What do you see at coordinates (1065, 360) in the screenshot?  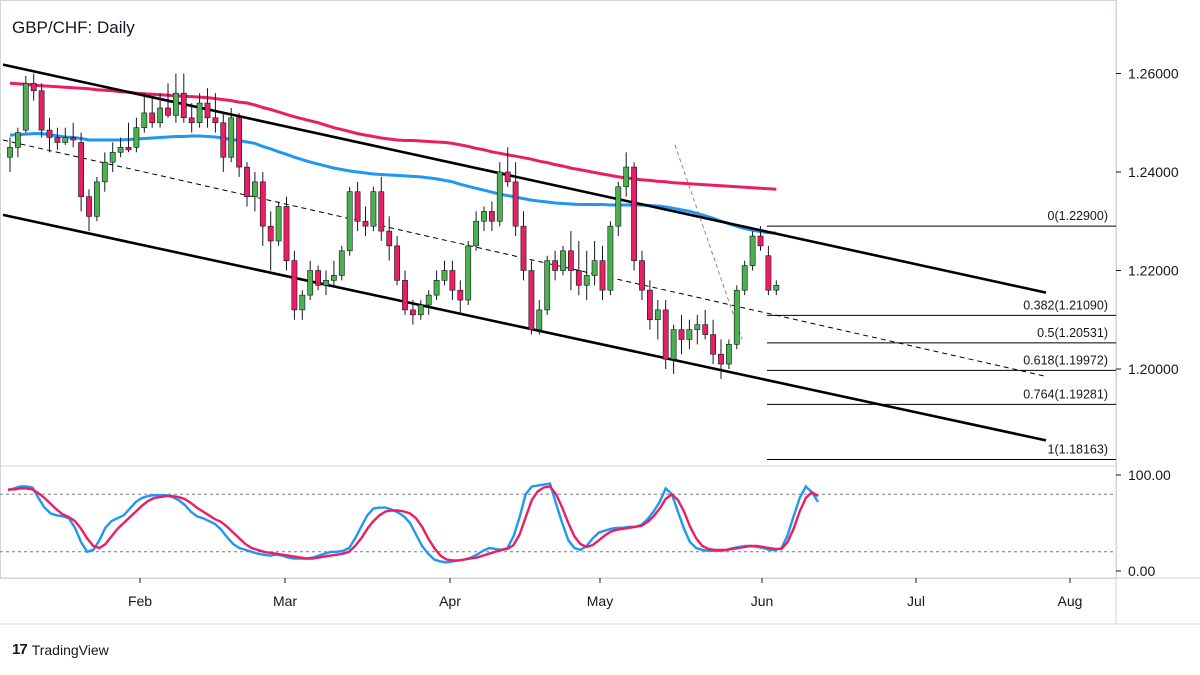 I see `fib-level-label: 0.618(1.19972)` at bounding box center [1065, 360].